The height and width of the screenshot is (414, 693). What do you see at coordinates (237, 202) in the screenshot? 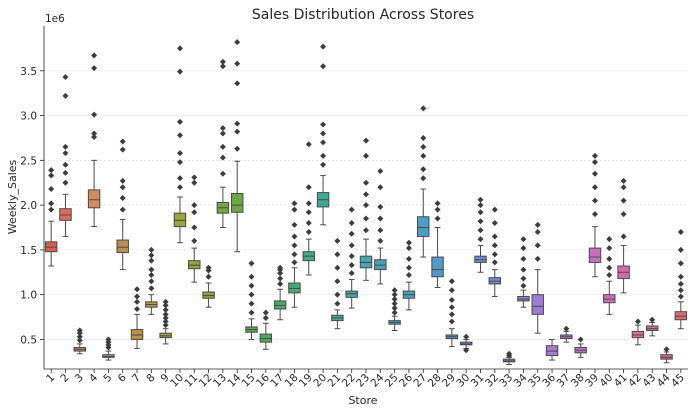
I see `iqr-box` at bounding box center [237, 202].